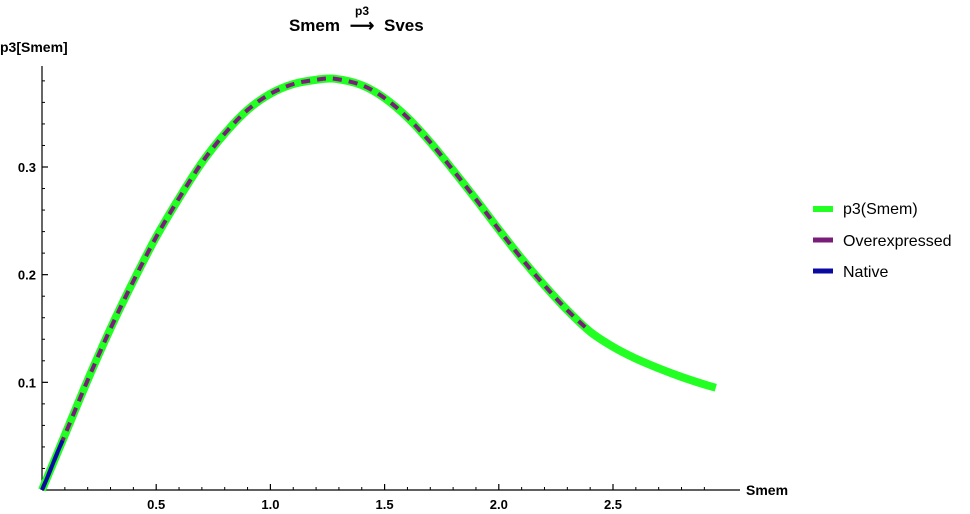 The height and width of the screenshot is (514, 970). I want to click on legend-item-2: Native, so click(850, 272).